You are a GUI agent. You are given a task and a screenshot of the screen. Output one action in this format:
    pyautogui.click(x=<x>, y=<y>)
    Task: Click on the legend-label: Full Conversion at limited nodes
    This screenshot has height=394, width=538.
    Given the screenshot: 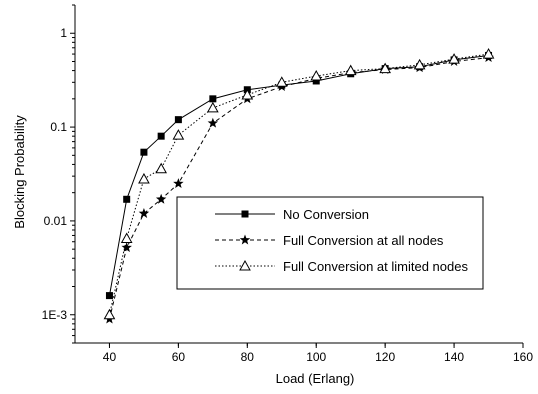 What is the action you would take?
    pyautogui.click(x=375, y=266)
    